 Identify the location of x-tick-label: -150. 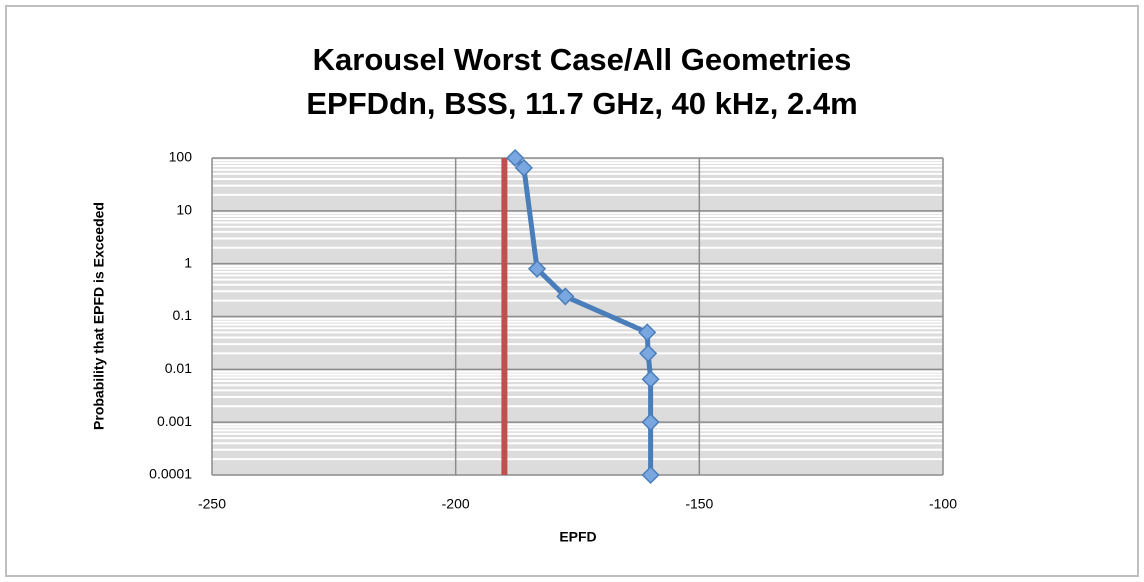
(699, 504).